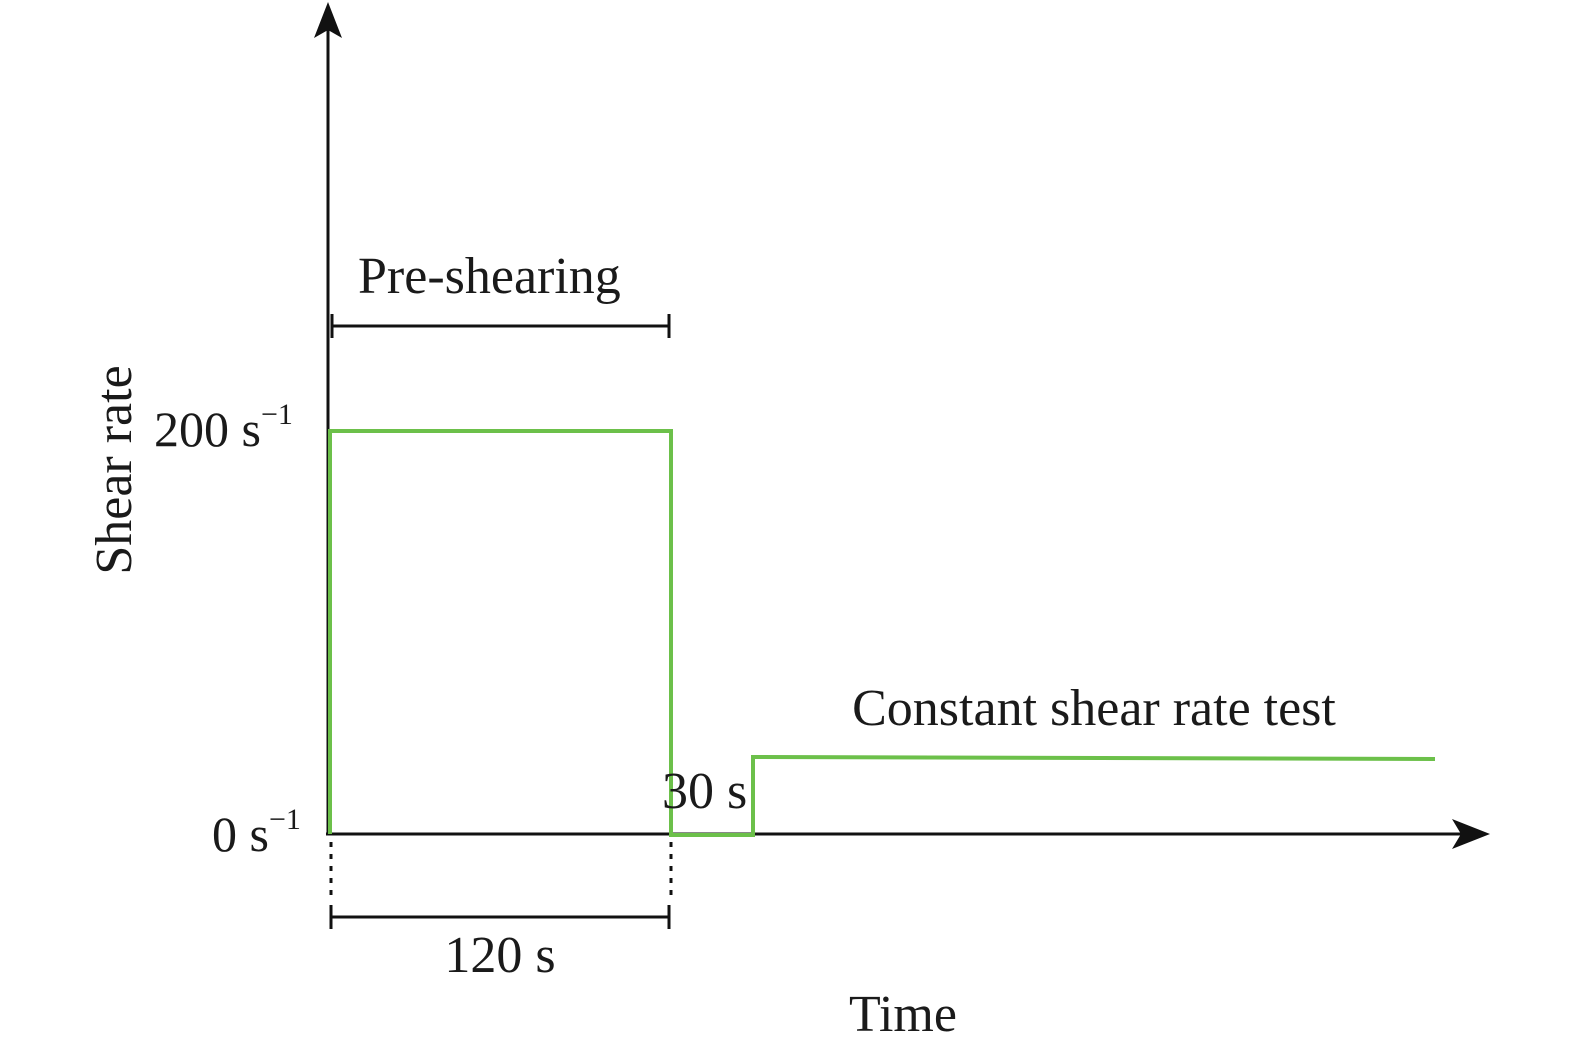  What do you see at coordinates (1094, 708) in the screenshot?
I see `test-label: Constant shear rate test` at bounding box center [1094, 708].